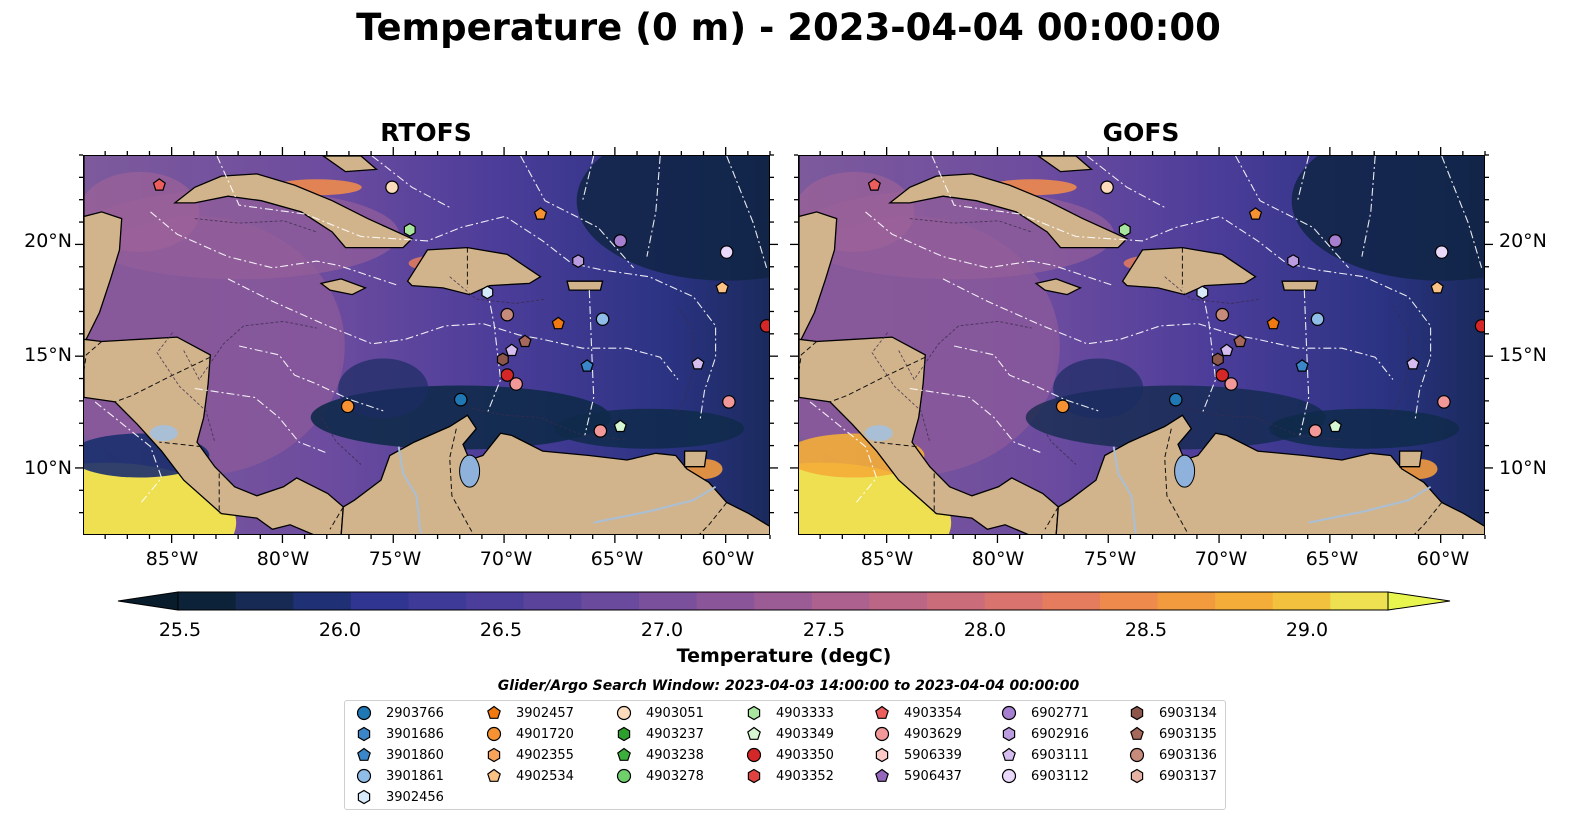  I want to click on legend-entry: 4901720, so click(529, 734).